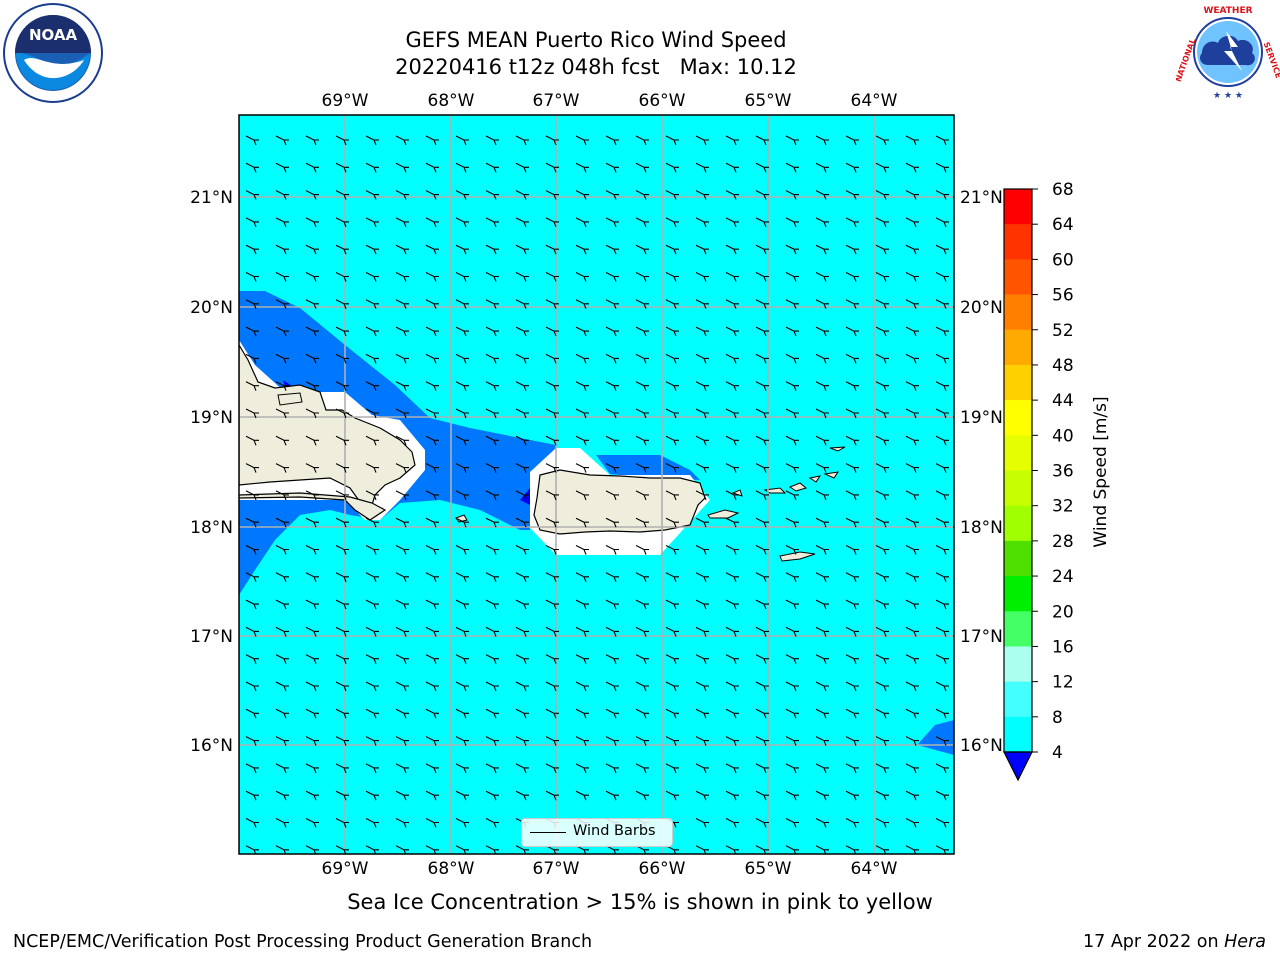 Image resolution: width=1280 pixels, height=960 pixels. What do you see at coordinates (1063, 366) in the screenshot?
I see `colorbar-tick-label: 48` at bounding box center [1063, 366].